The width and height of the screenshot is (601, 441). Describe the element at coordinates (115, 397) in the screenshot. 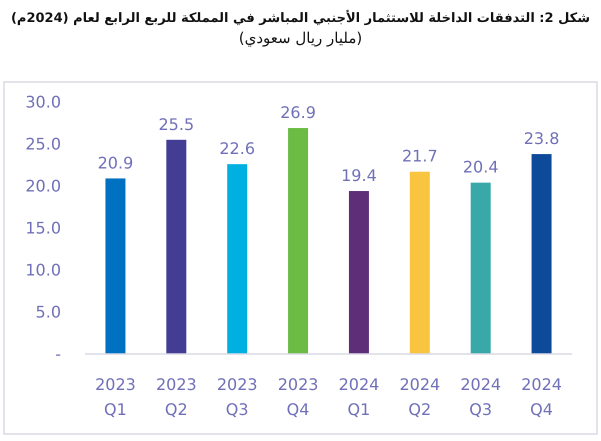

I see `x-tick-label: 2023 Q1` at that location.